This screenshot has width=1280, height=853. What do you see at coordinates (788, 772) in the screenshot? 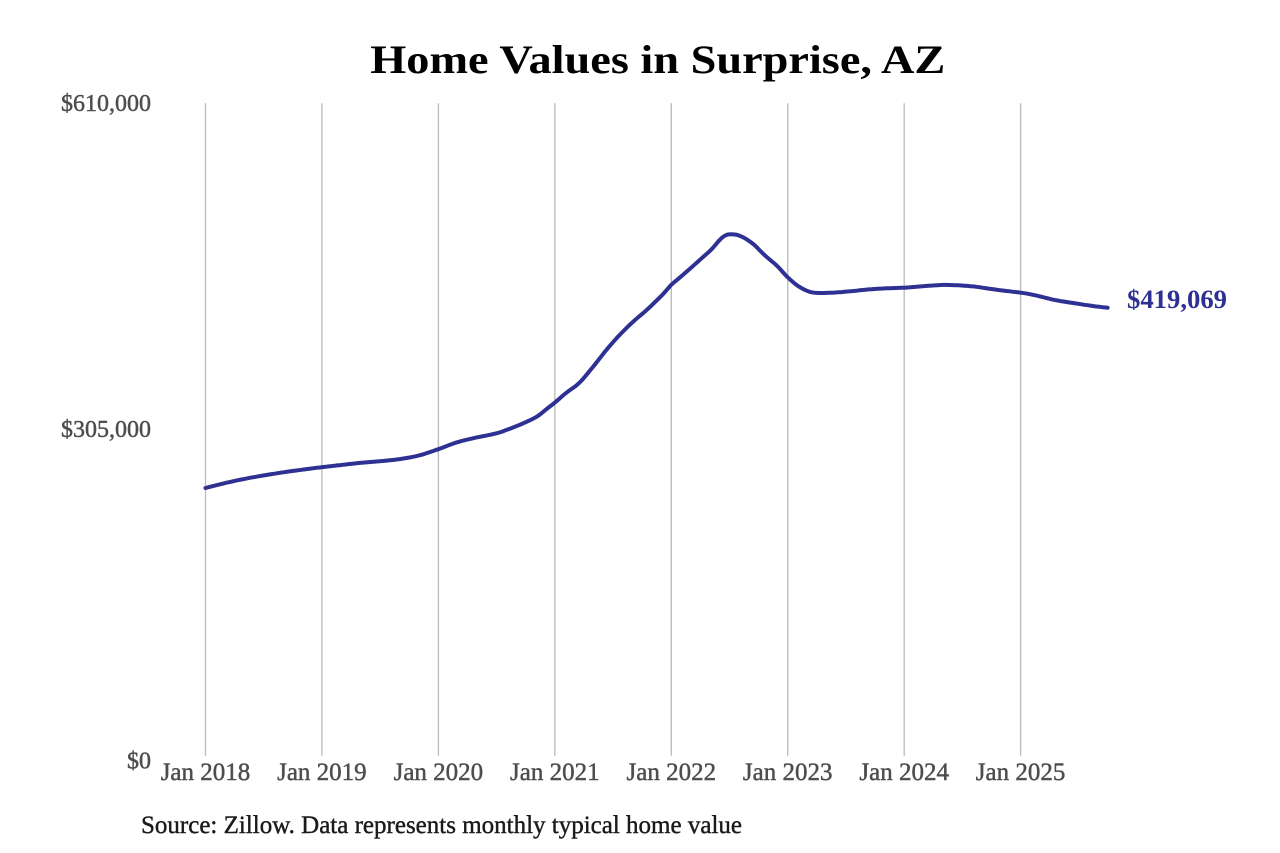
I see `svg-text: Jan 2023` at bounding box center [788, 772].